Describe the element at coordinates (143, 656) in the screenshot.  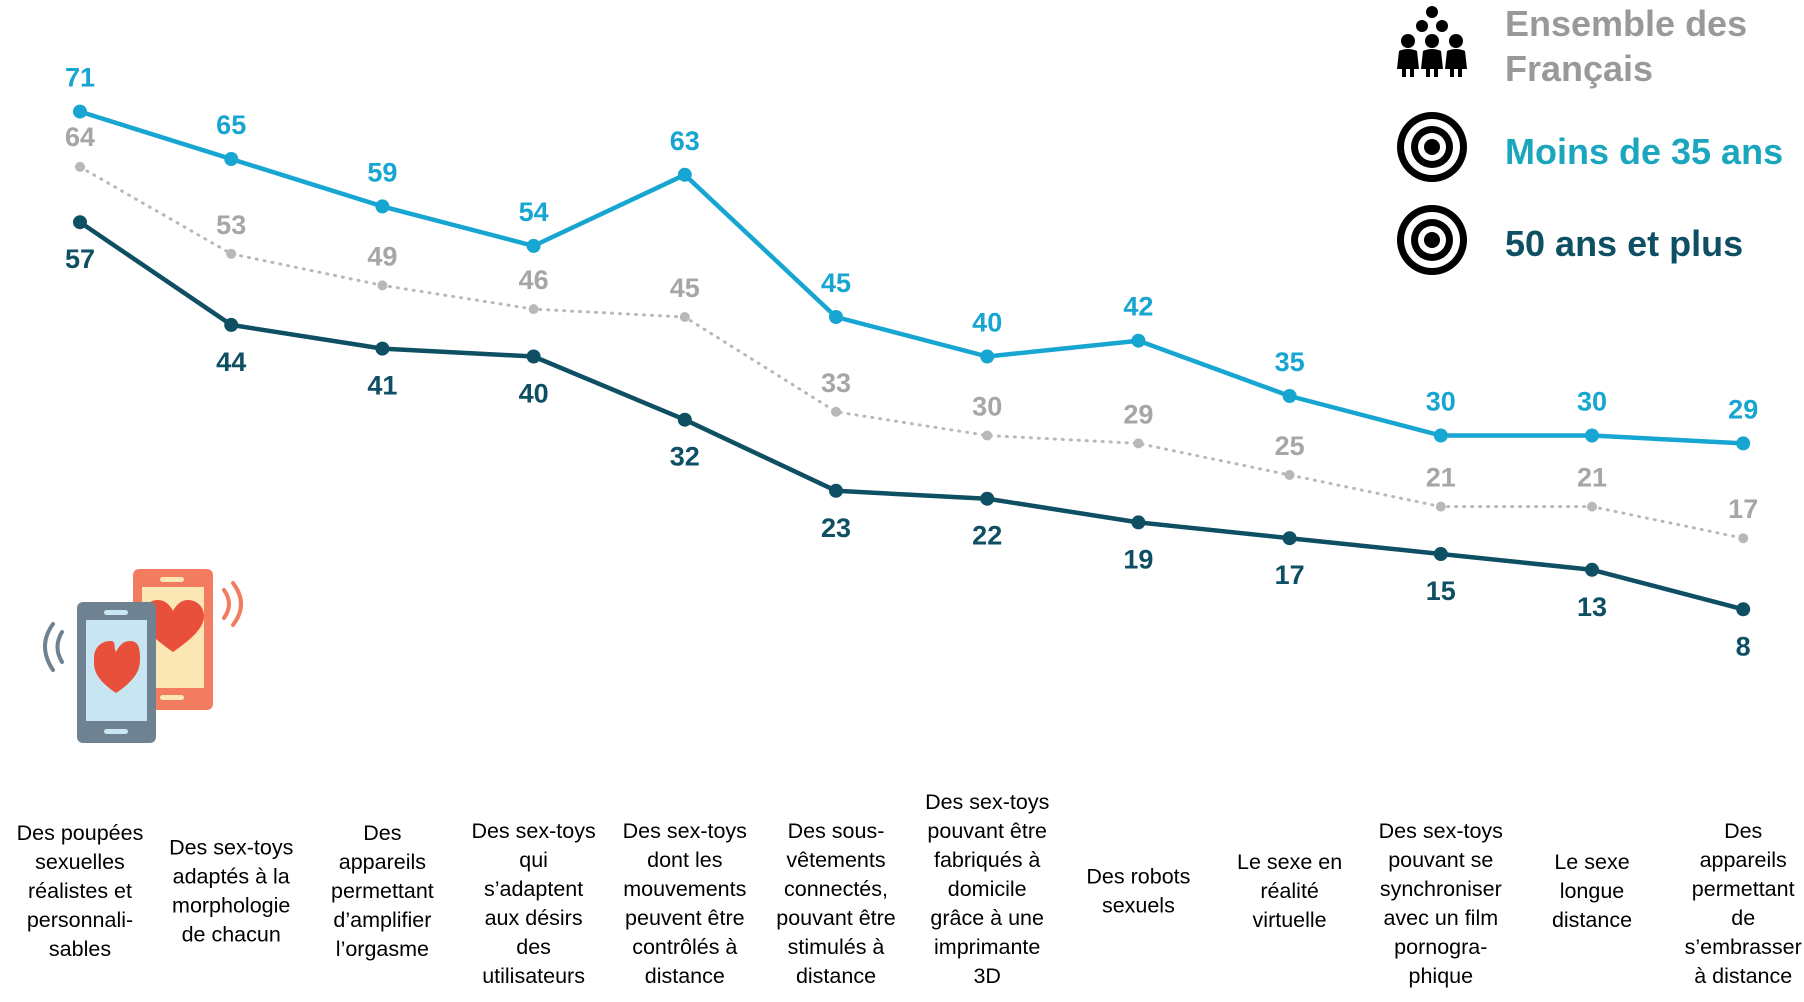
I see `phones-heart-icon` at that location.